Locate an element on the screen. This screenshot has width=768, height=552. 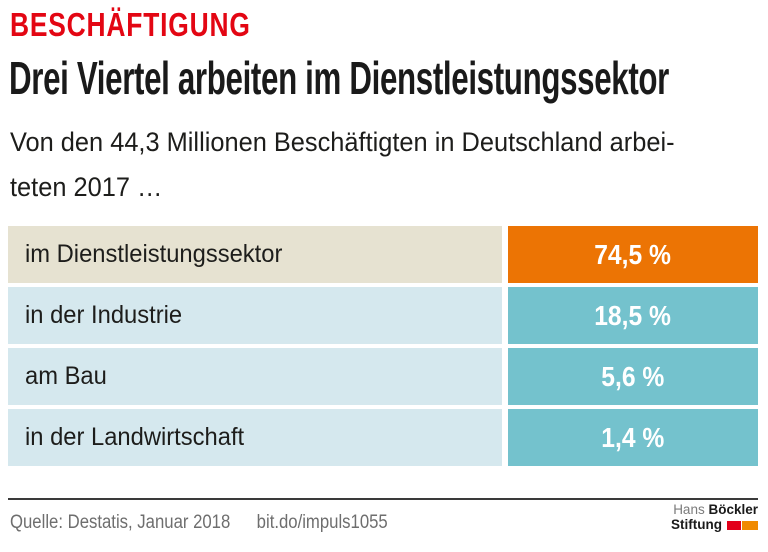
row-label-text: im Dienstleistungssektor is located at coordinates (154, 254).